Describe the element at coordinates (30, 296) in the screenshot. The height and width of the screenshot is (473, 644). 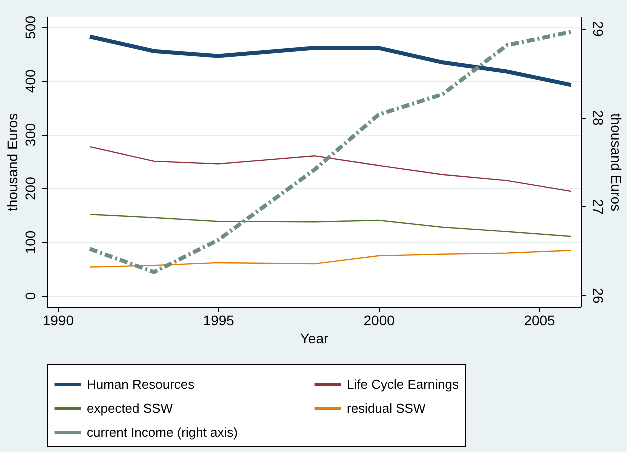
I see `y-tick-label: 0` at that location.